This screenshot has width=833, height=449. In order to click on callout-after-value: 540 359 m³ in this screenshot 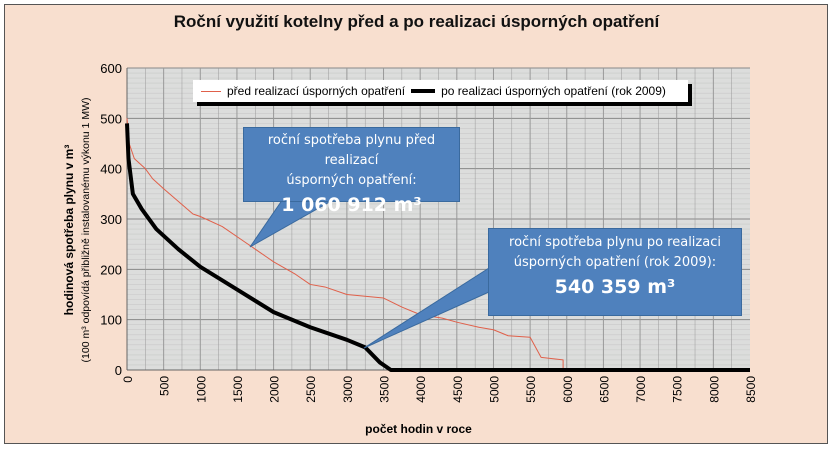, I will do `click(615, 287)`.